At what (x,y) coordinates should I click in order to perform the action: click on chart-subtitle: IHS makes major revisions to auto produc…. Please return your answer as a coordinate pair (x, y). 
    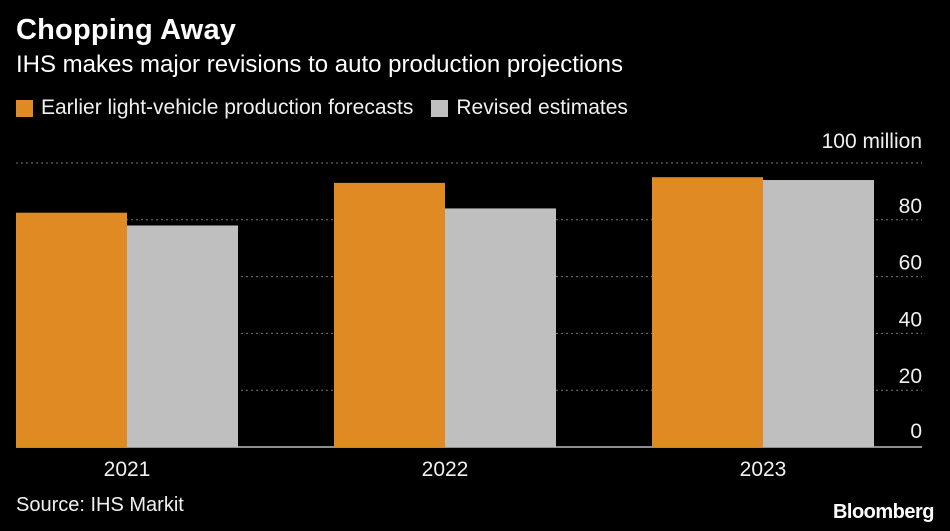
    Looking at the image, I should click on (319, 64).